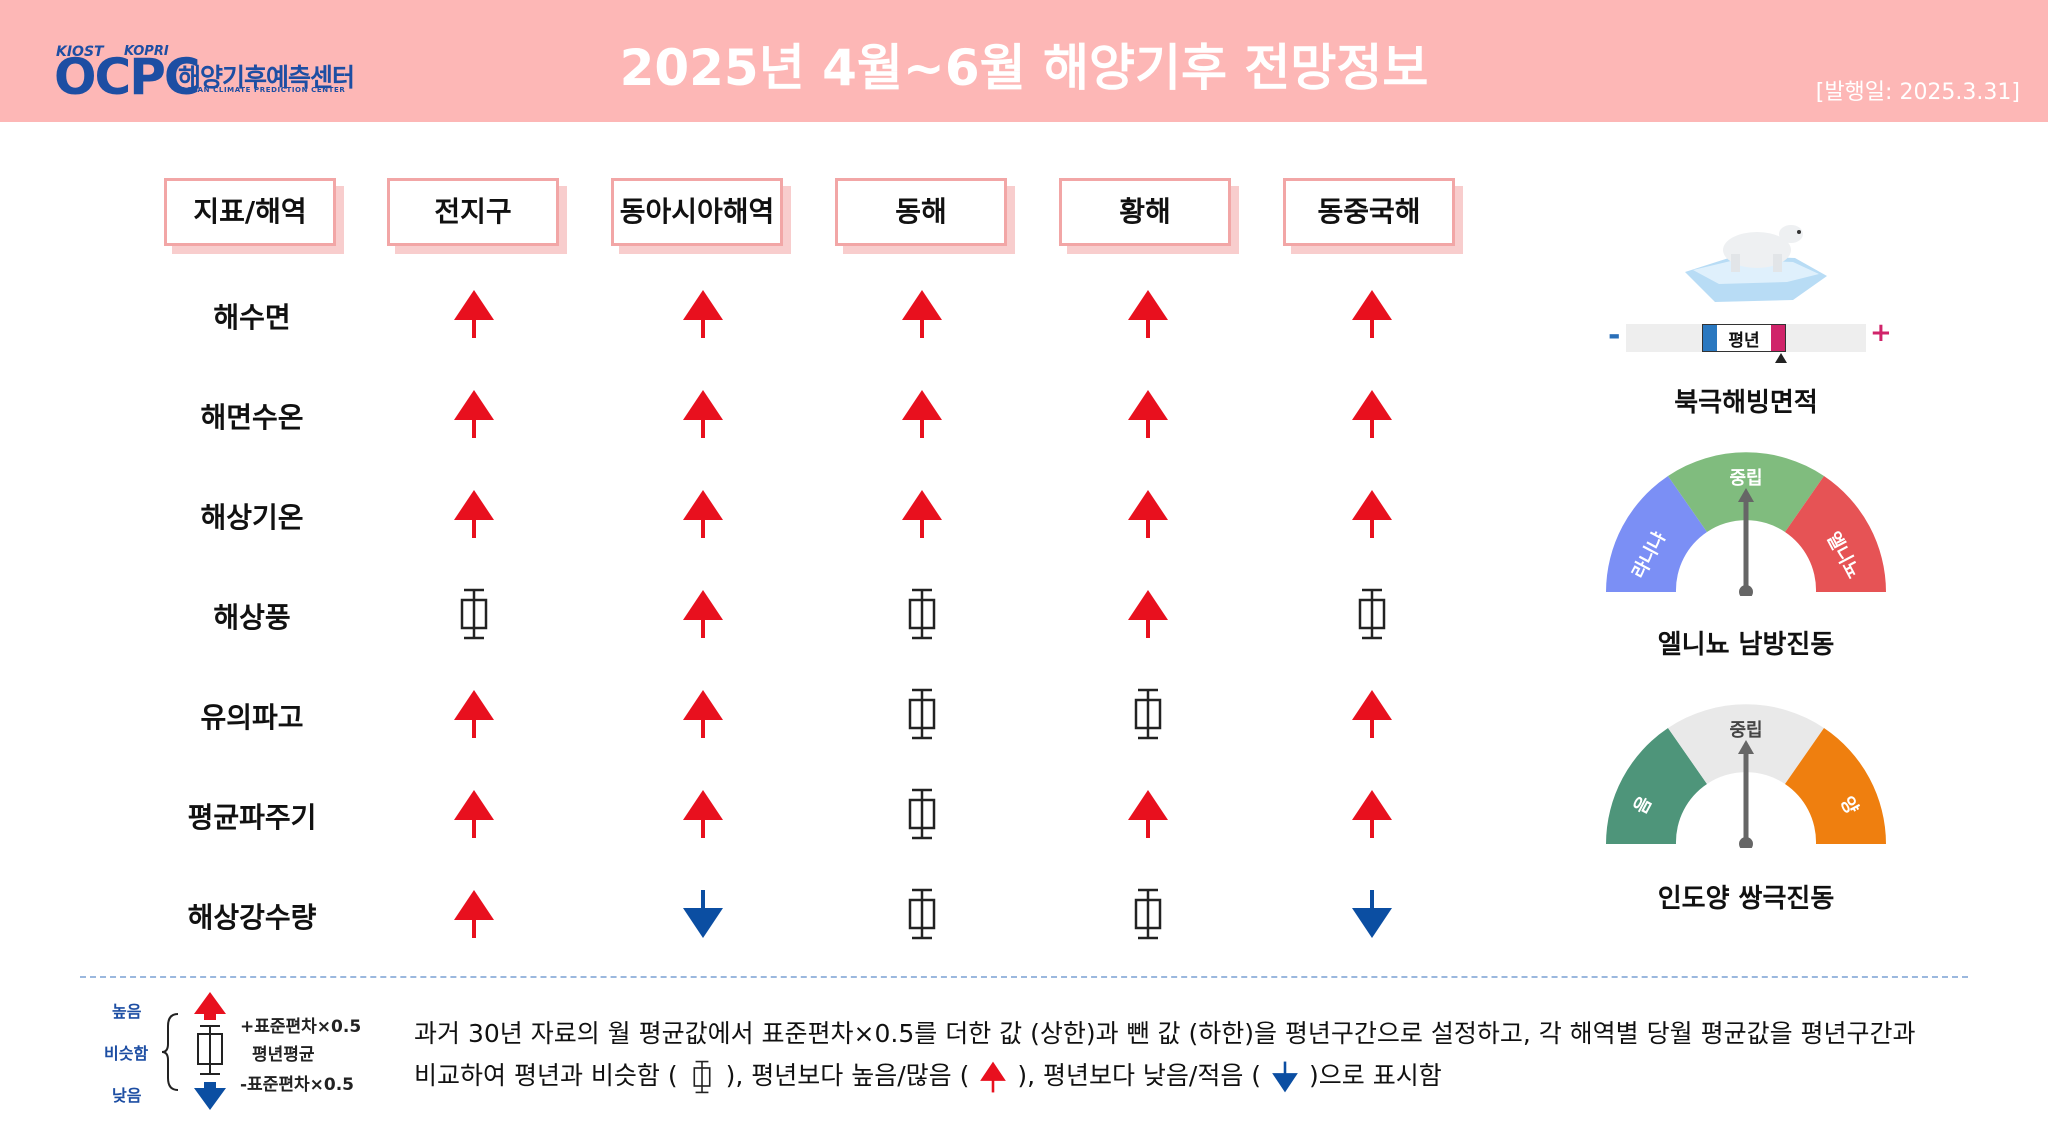  I want to click on explanation-part-d: )으로 표시함, so click(1375, 1075).